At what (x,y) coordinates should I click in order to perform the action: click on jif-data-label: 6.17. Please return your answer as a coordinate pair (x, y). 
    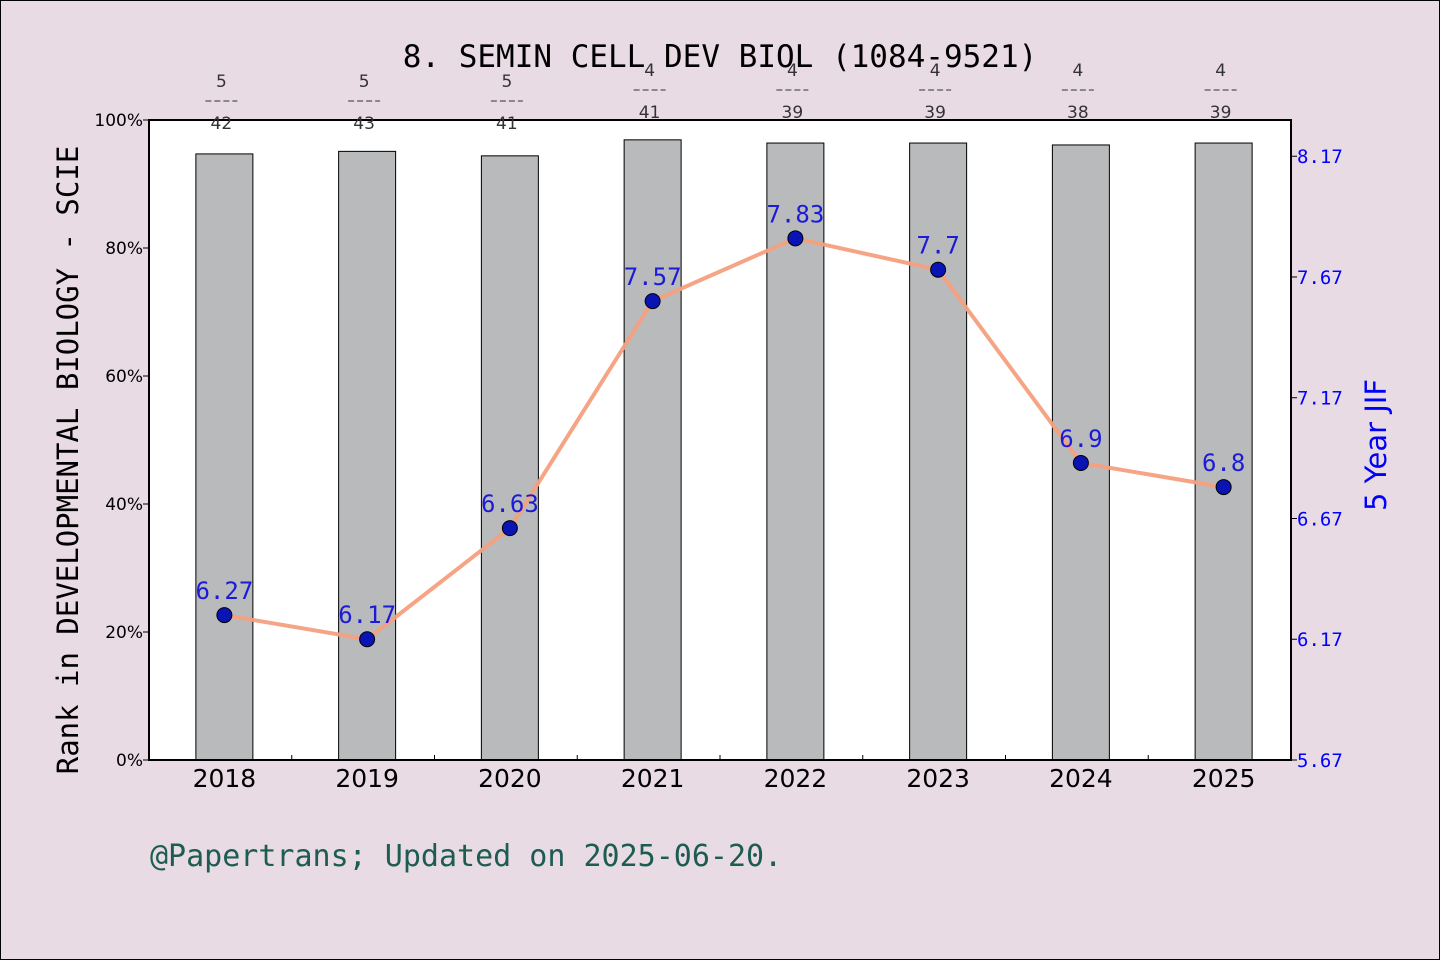
    Looking at the image, I should click on (367, 615).